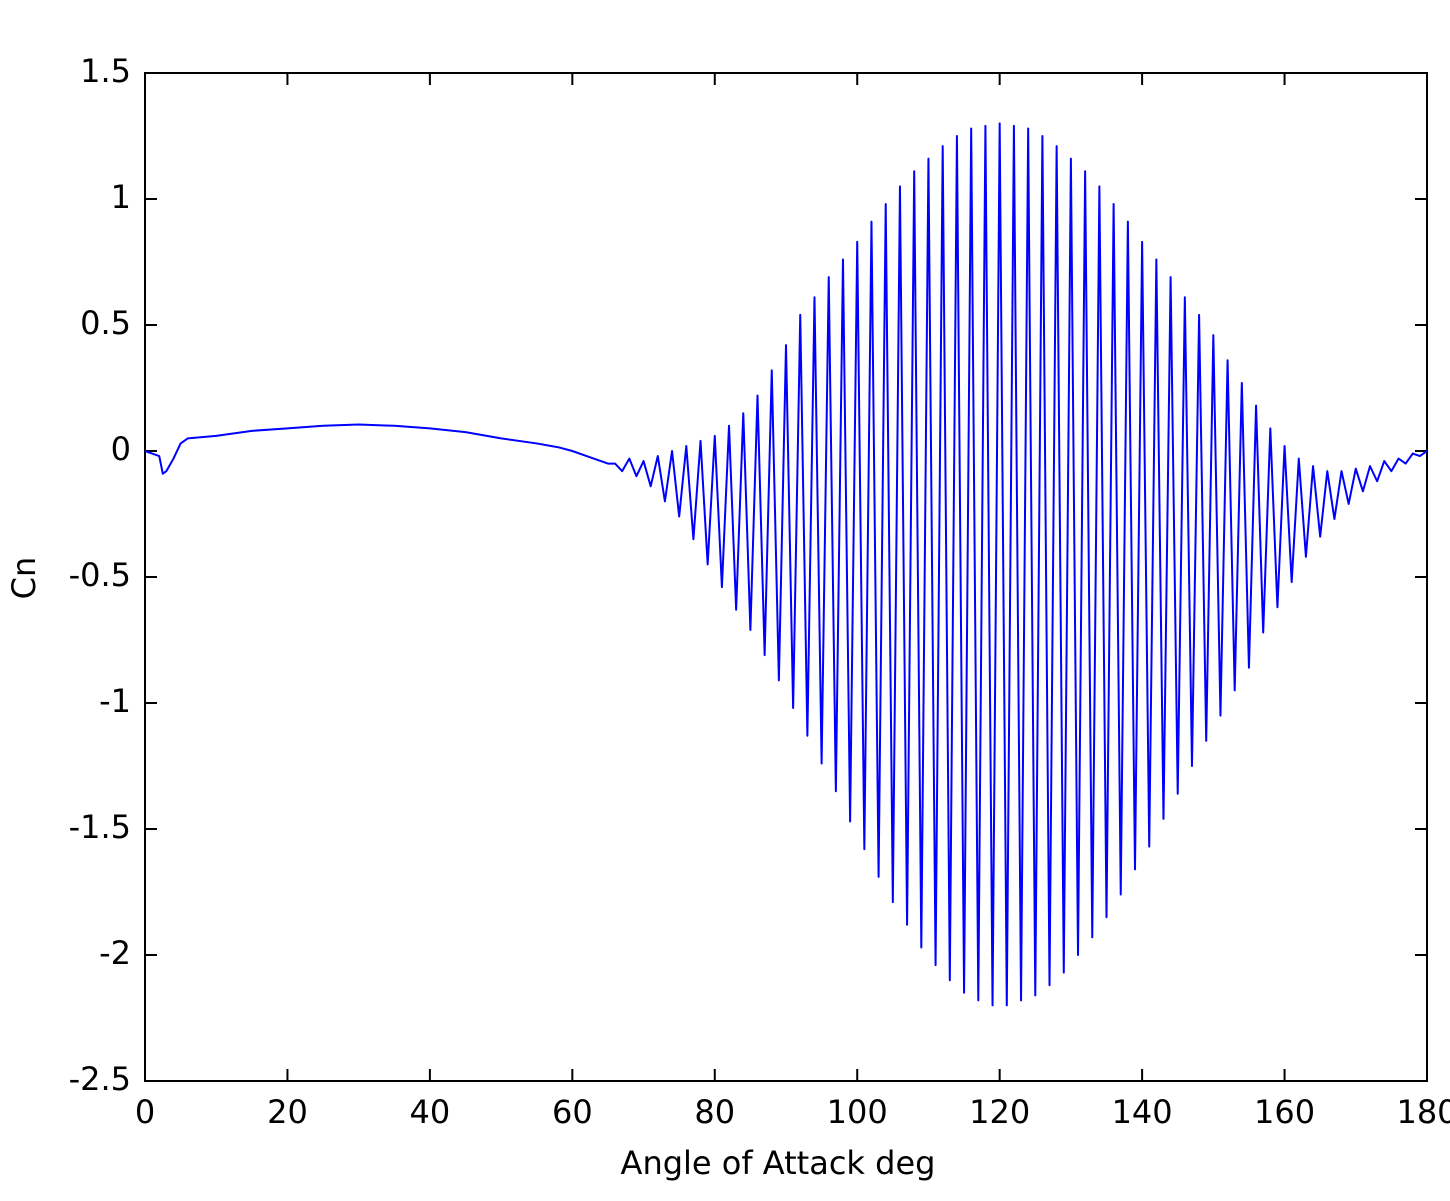  What do you see at coordinates (430, 1112) in the screenshot?
I see `x-tick-label: 40` at bounding box center [430, 1112].